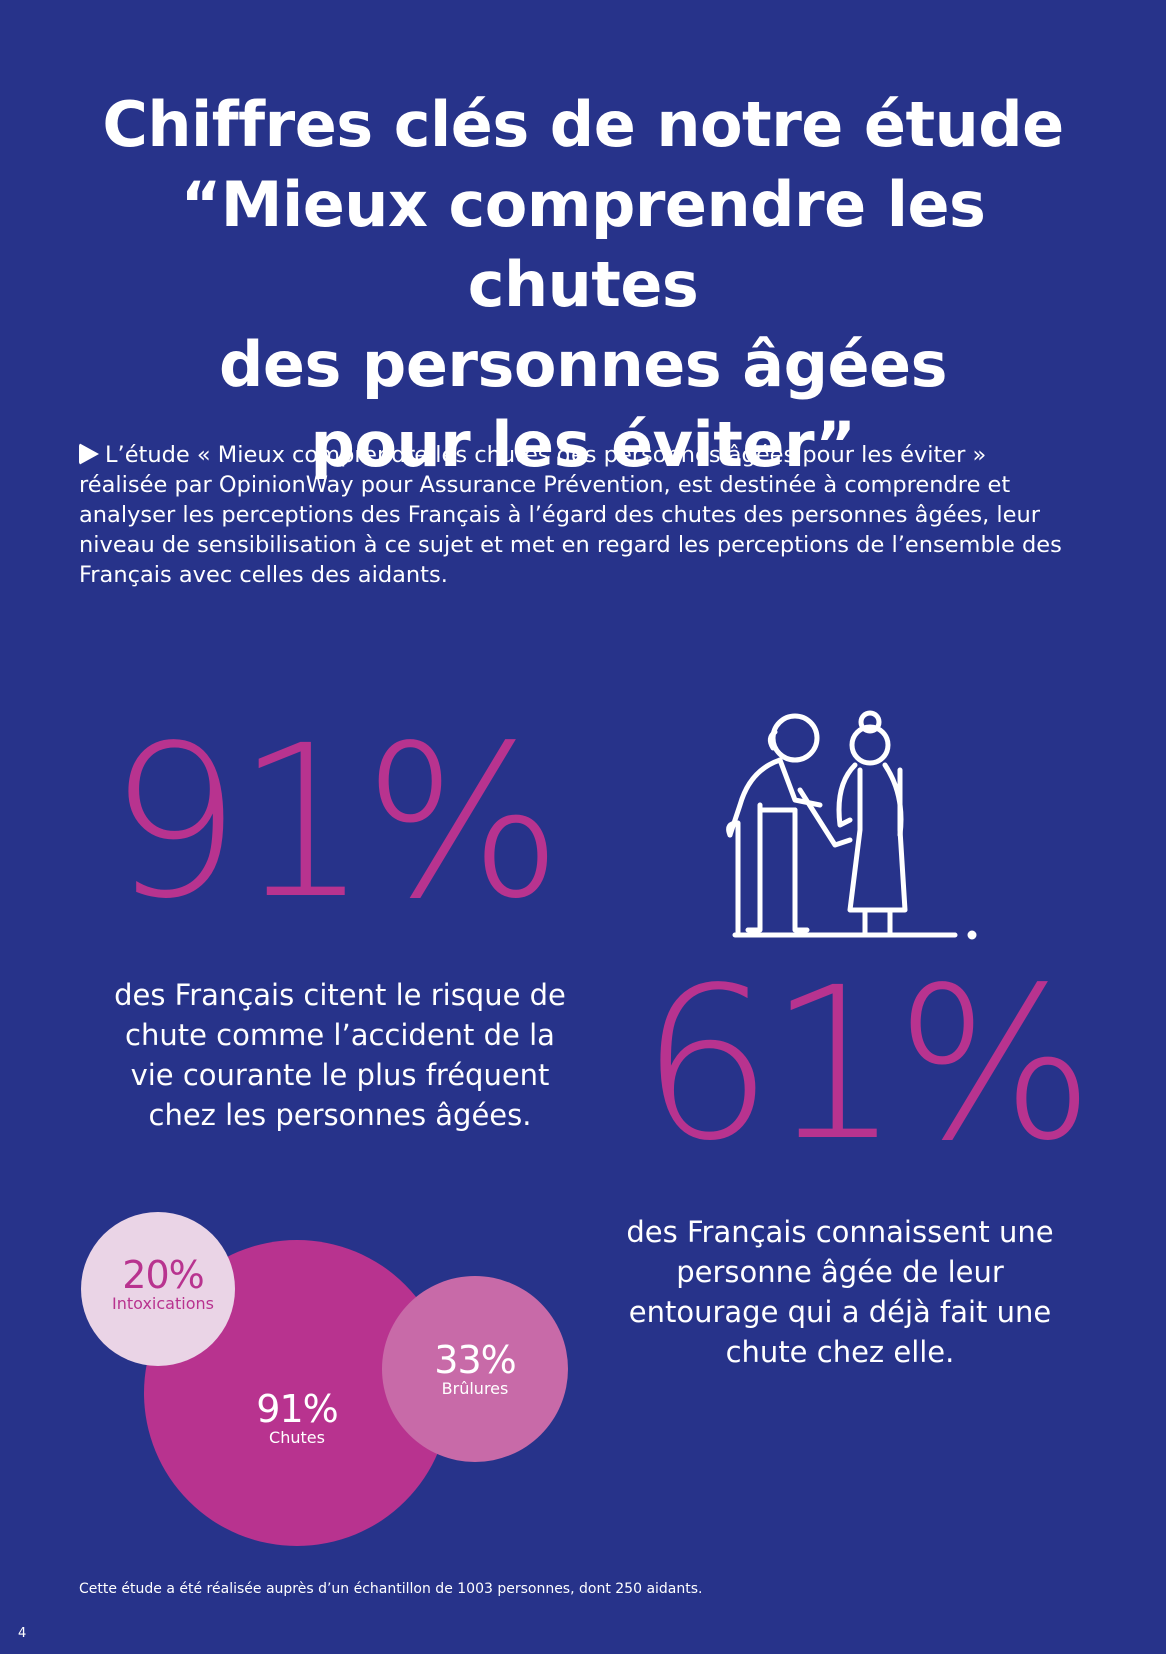 The image size is (1166, 1654). Describe the element at coordinates (583, 124) in the screenshot. I see `title-line-1: Chiffres clés de notre étude` at that location.